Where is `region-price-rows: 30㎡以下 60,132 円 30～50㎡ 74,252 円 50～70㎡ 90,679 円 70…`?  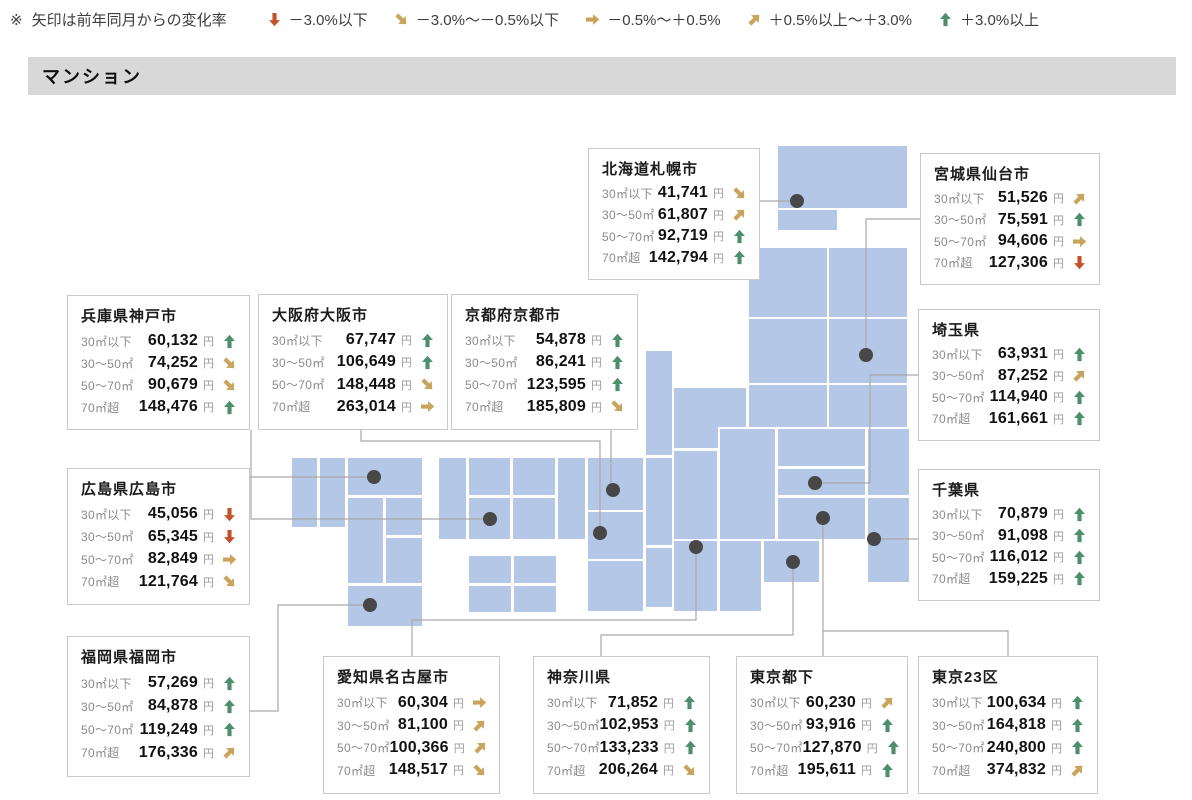
region-price-rows: 30㎡以下 60,132 円 30～50㎡ 74,252 円 50～70㎡ 90,679 円 70… is located at coordinates (159, 374).